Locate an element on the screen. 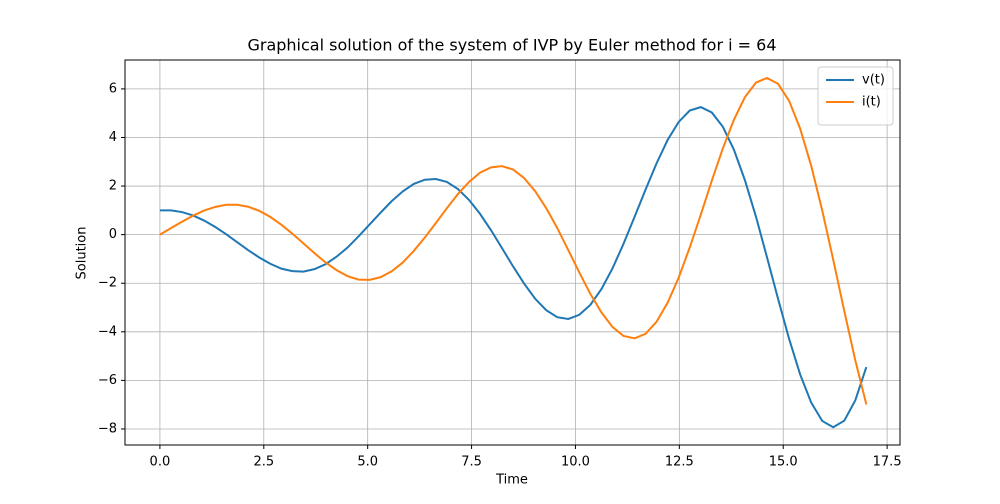 The height and width of the screenshot is (504, 1000). x-tick-label: 2.5 is located at coordinates (263, 462).